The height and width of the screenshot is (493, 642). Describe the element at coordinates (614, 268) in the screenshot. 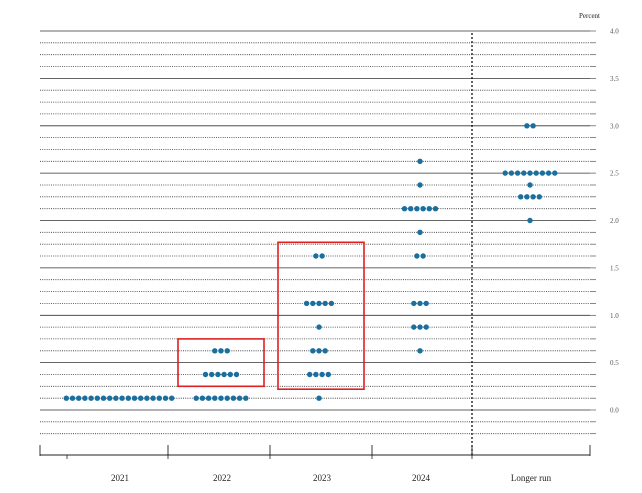

I see `y-tick-label: 1.5` at that location.